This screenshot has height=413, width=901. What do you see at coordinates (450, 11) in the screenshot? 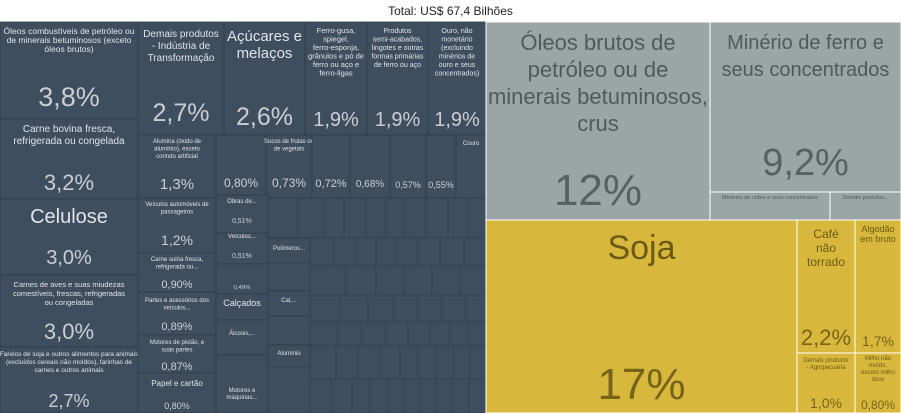
I see `chart-title: Total: US$ 67,4 Bilhões` at bounding box center [450, 11].